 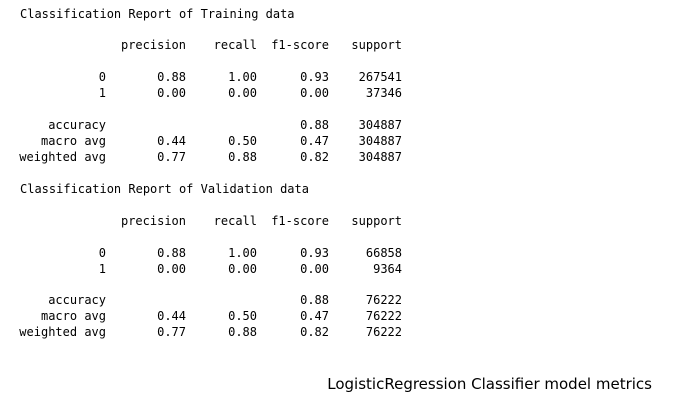 What do you see at coordinates (387, 269) in the screenshot?
I see `cell-support: 9364` at bounding box center [387, 269].